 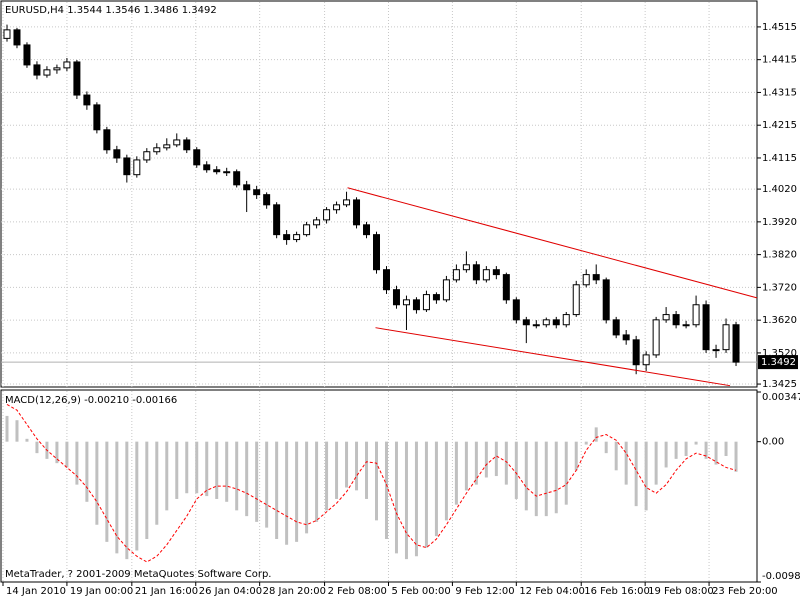 I want to click on x-tick-label: 21 Jan 16:00, so click(x=166, y=591).